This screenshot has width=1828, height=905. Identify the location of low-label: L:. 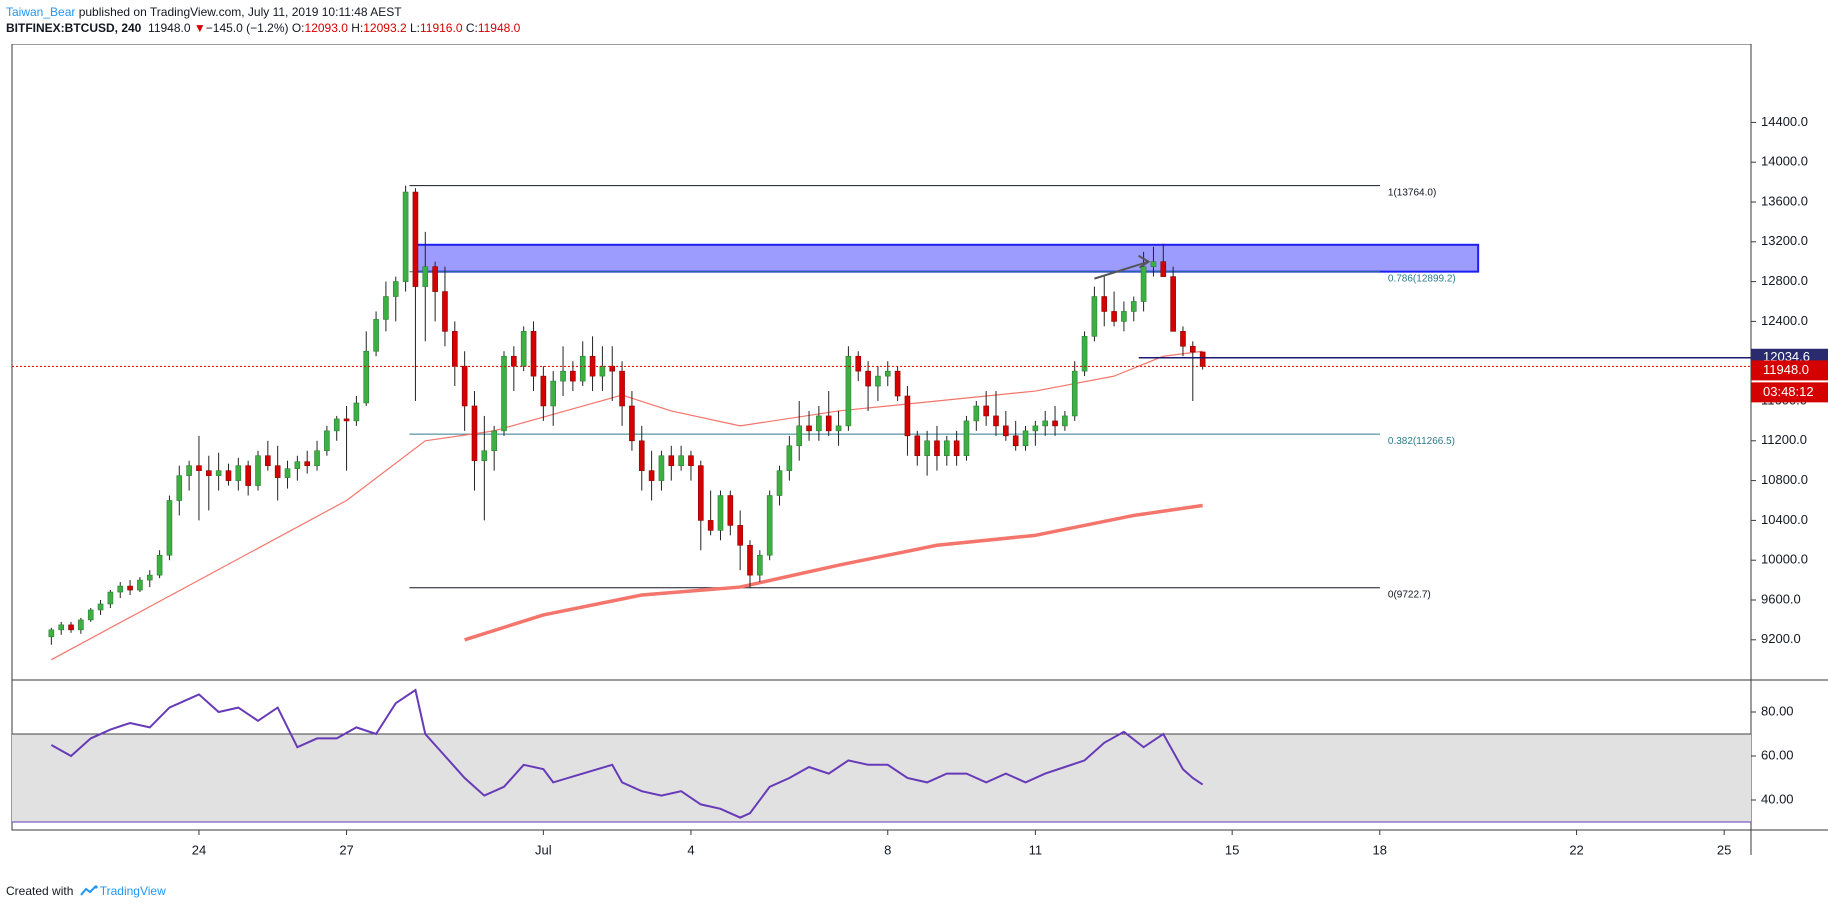
(414, 28).